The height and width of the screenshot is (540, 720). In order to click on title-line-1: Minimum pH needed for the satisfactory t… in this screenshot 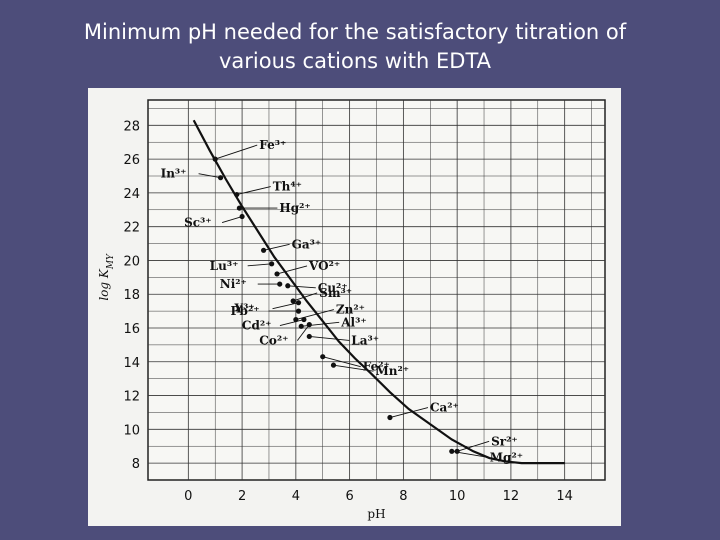, I will do `click(355, 32)`.